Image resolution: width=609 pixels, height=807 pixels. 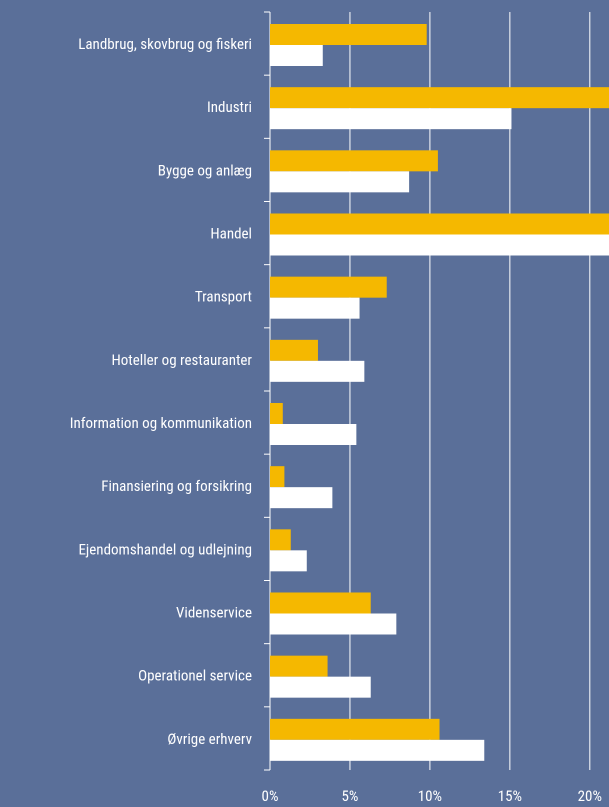 What do you see at coordinates (349, 796) in the screenshot?
I see `x-tick-label: 5%` at bounding box center [349, 796].